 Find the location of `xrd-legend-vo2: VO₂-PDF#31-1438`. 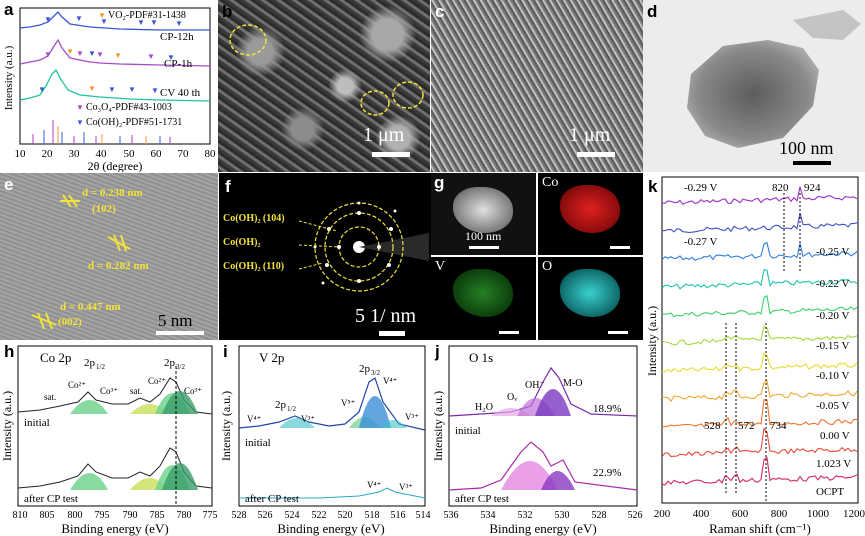

xrd-legend-vo2: VO₂-PDF#31-1438 is located at coordinates (147, 15).